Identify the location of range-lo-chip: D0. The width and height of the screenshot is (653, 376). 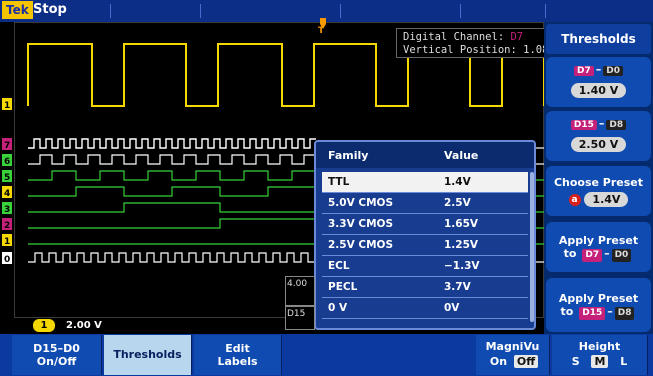
(621, 255).